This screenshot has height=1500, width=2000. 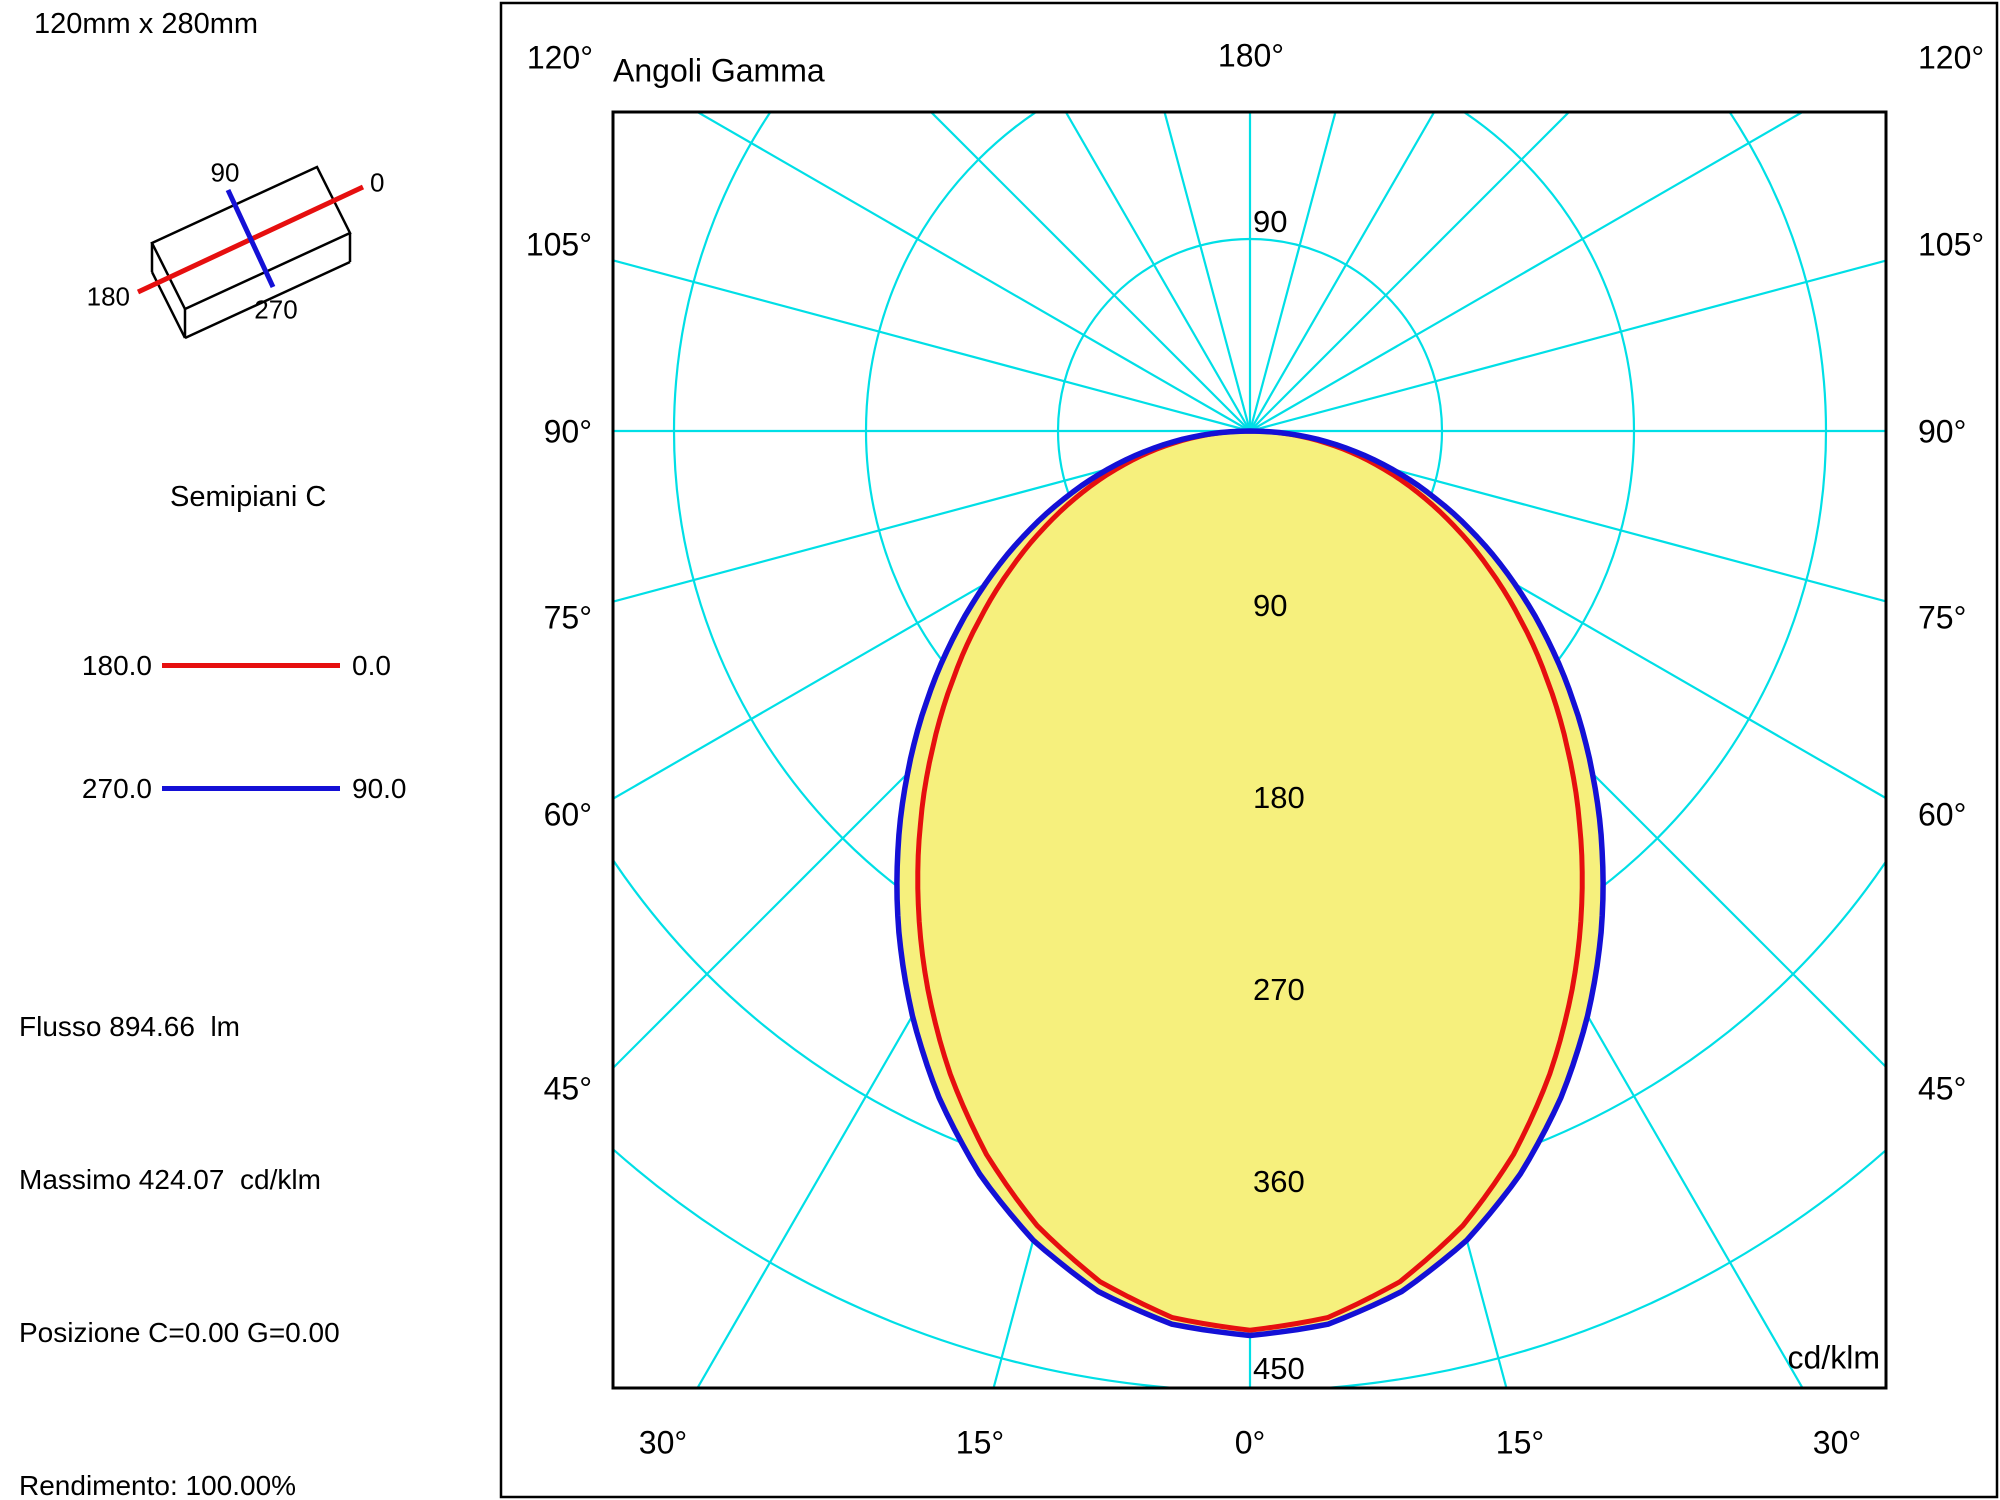 What do you see at coordinates (1520, 1443) in the screenshot?
I see `gamma-label-bottom-15R: 15°` at bounding box center [1520, 1443].